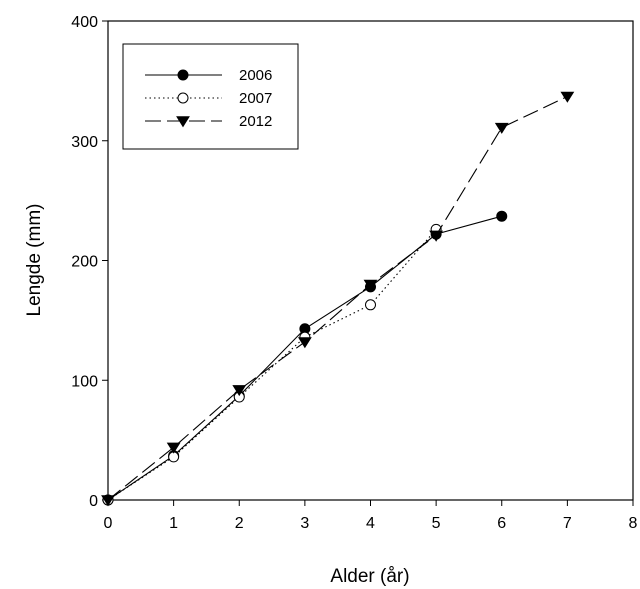 This screenshot has height=589, width=640. I want to click on legend-marker-2012, so click(183, 122).